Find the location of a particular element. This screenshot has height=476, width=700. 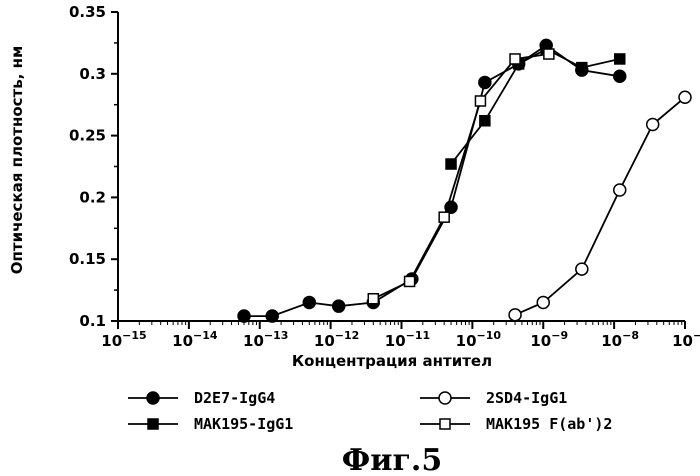

legend-label: MAK195-IgG1 is located at coordinates (243, 424).